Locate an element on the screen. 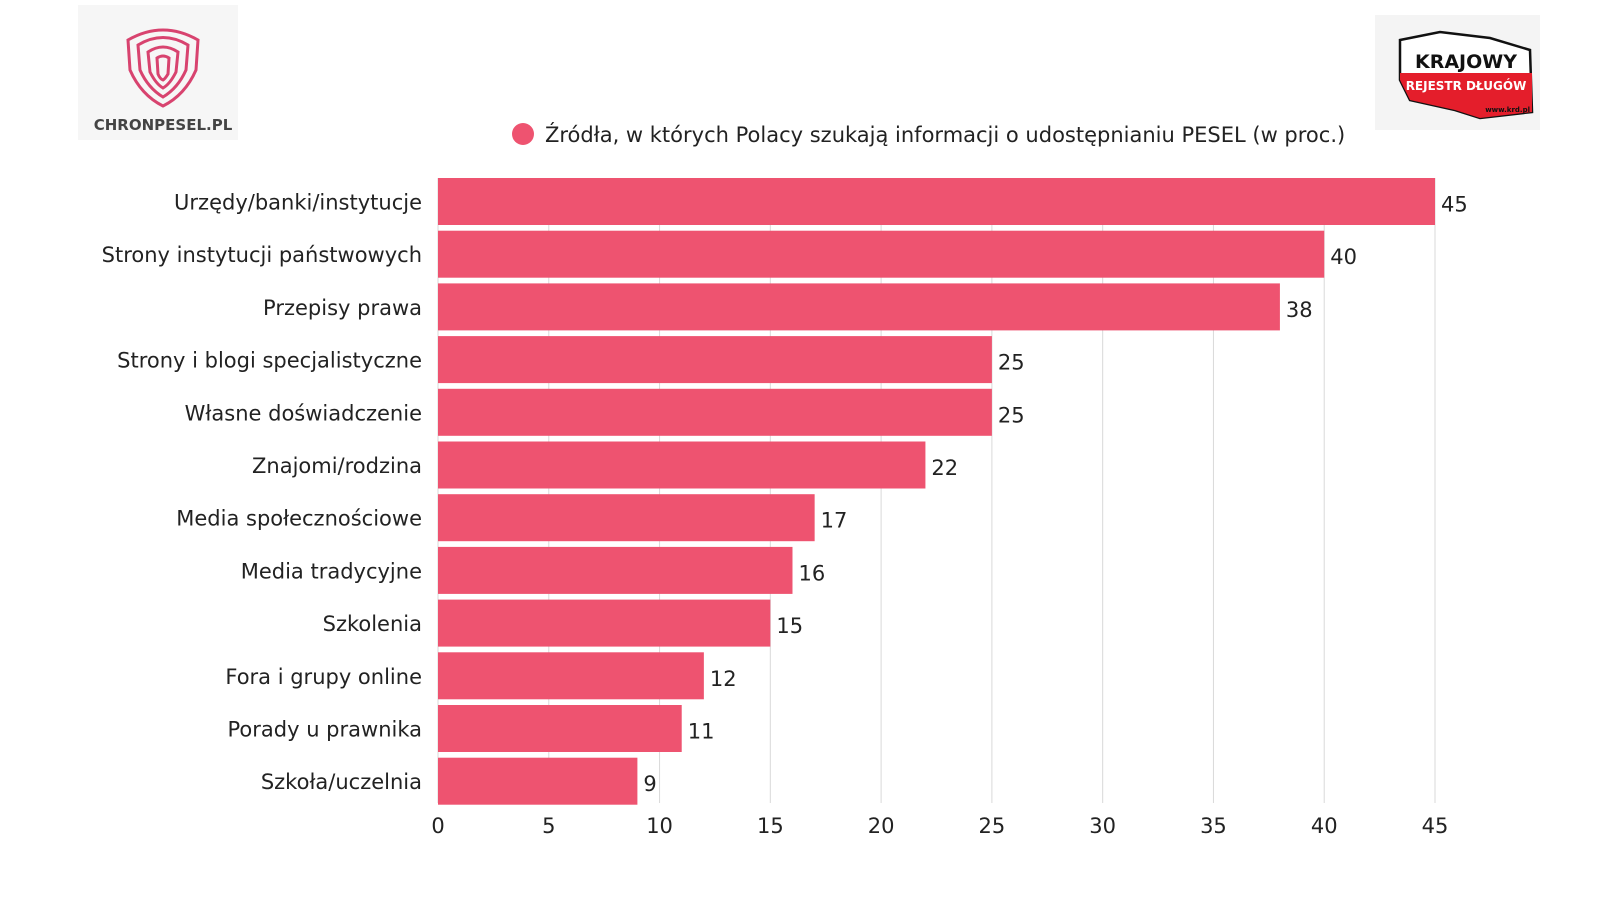 This screenshot has height=900, width=1600. category-label: Znajomi/rodzina is located at coordinates (337, 466).